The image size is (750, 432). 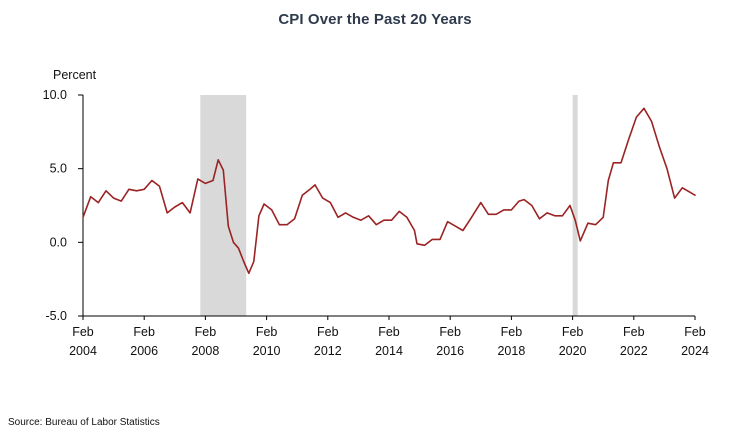 I want to click on x-tick-year-label: 2006, so click(x=144, y=351).